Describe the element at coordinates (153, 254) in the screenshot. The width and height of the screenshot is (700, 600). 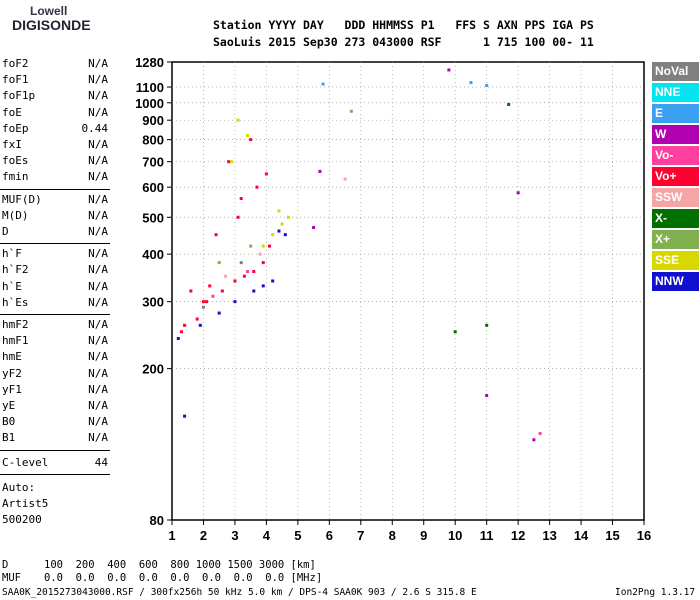
I see `y-tick-label: 400` at that location.